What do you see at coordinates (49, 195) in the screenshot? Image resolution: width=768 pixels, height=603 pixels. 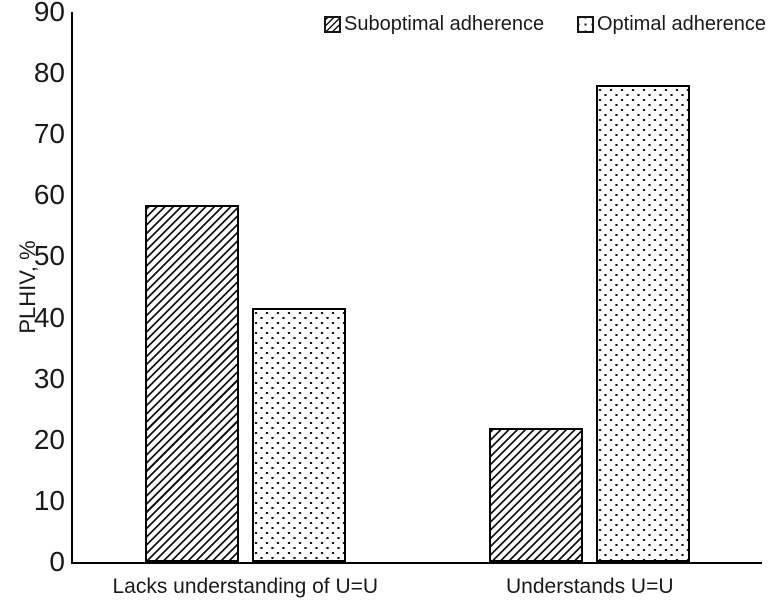 I see `y-tick-label: 60` at bounding box center [49, 195].